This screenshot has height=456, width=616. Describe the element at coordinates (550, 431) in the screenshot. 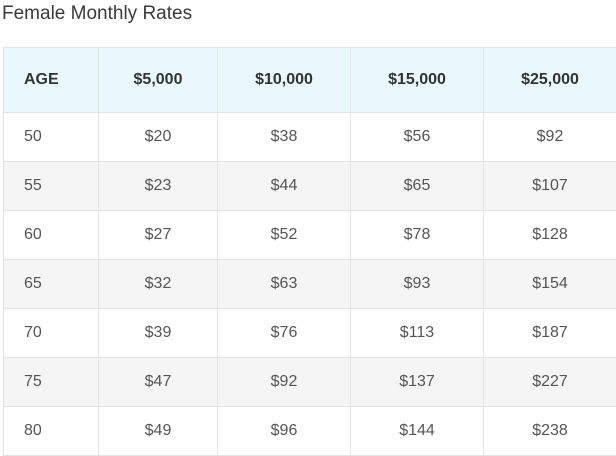

I see `rate-cell: $238` at that location.